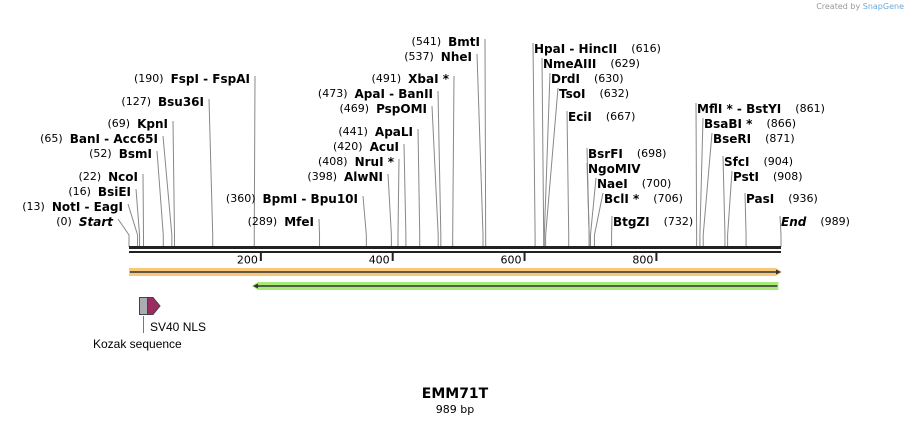  What do you see at coordinates (281, 222) in the screenshot?
I see `enzyme-site-mfei: (289) MfeI` at bounding box center [281, 222].